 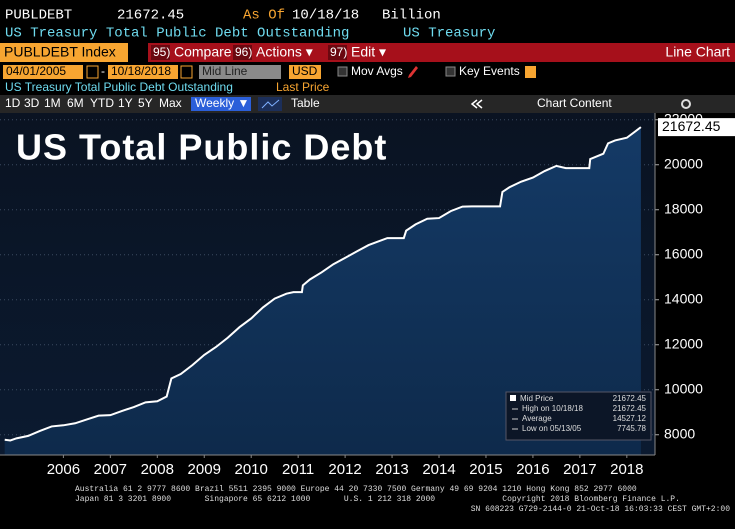 What do you see at coordinates (413, 72) in the screenshot?
I see `pencil-icon` at bounding box center [413, 72].